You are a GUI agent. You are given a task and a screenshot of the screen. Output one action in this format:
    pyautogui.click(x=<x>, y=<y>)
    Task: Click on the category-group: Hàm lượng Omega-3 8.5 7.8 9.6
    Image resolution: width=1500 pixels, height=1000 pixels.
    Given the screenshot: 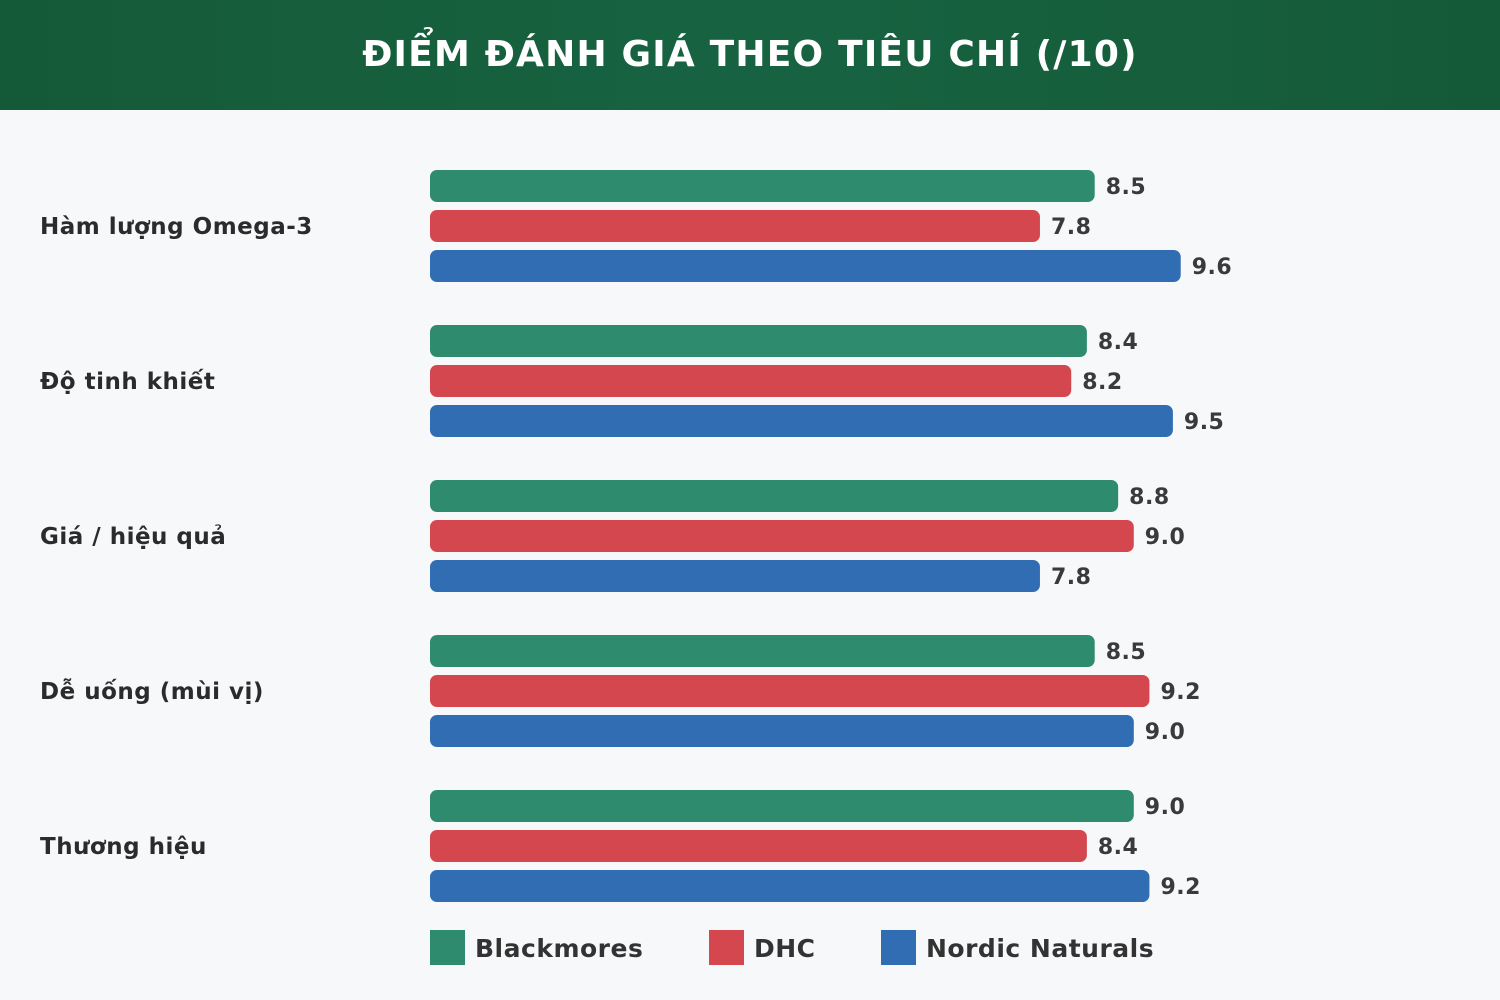 What is the action you would take?
    pyautogui.click(x=636, y=226)
    